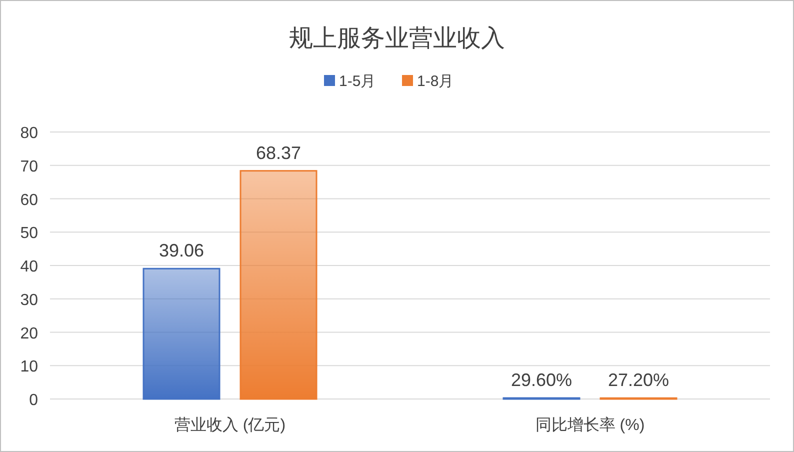  Describe the element at coordinates (29, 267) in the screenshot. I see `y-tick-label: 40` at that location.